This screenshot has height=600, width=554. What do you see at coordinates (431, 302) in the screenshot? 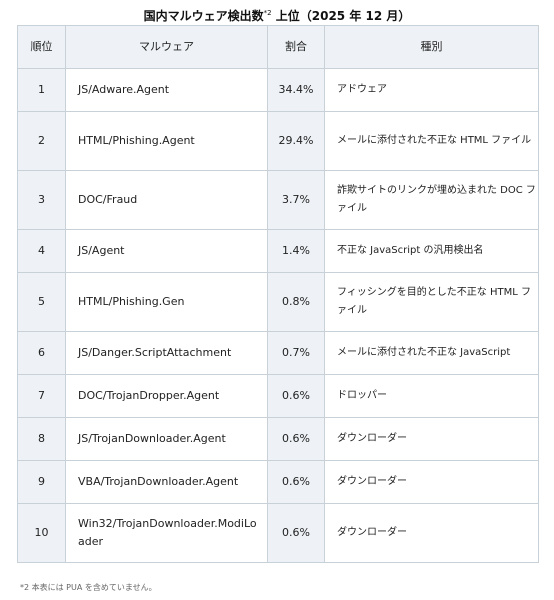
I see `type-cell: フィッシングを目的とした不正な HTML ファイル` at bounding box center [431, 302].